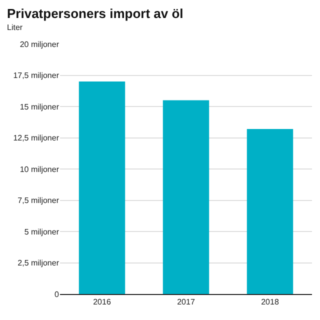 The width and height of the screenshot is (320, 320). I want to click on y-tick-label: 10 miljoner, so click(40, 169).